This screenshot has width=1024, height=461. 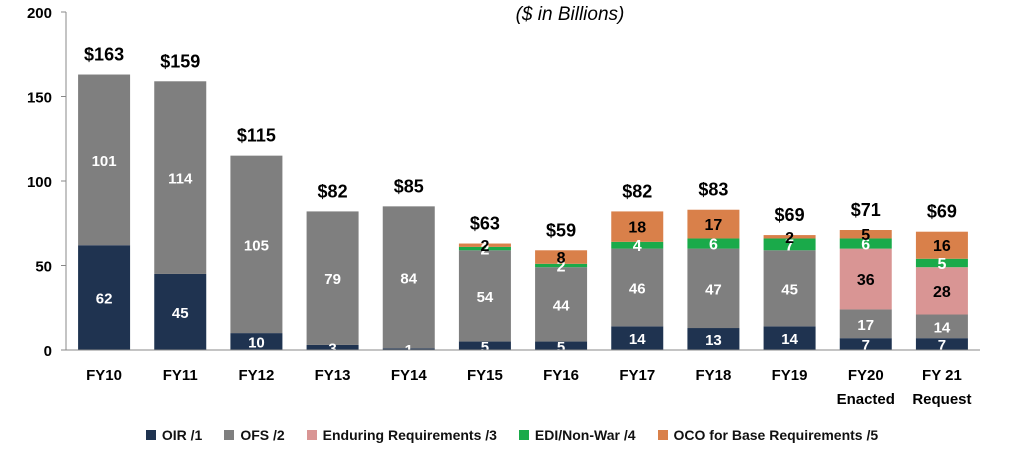 What do you see at coordinates (104, 55) in the screenshot?
I see `total-label: $163` at bounding box center [104, 55].